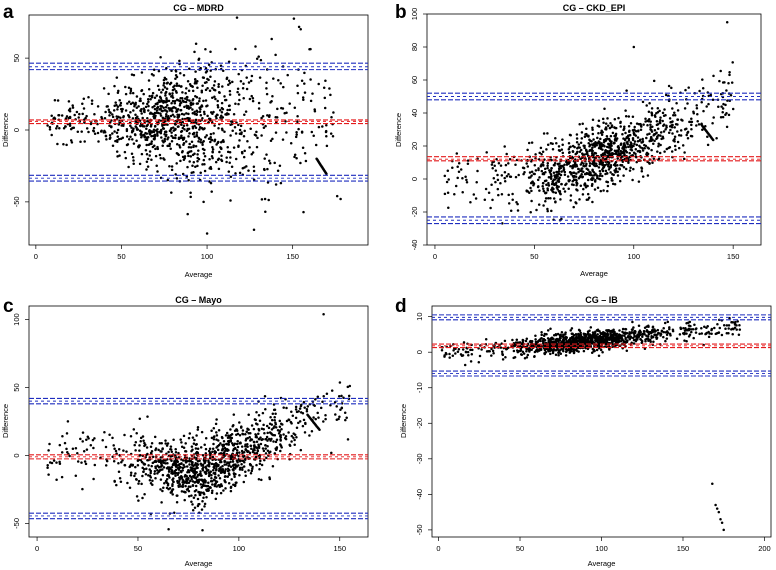 The image size is (776, 570). What do you see at coordinates (601, 300) in the screenshot?
I see `chart-title: CG – IB` at bounding box center [601, 300].